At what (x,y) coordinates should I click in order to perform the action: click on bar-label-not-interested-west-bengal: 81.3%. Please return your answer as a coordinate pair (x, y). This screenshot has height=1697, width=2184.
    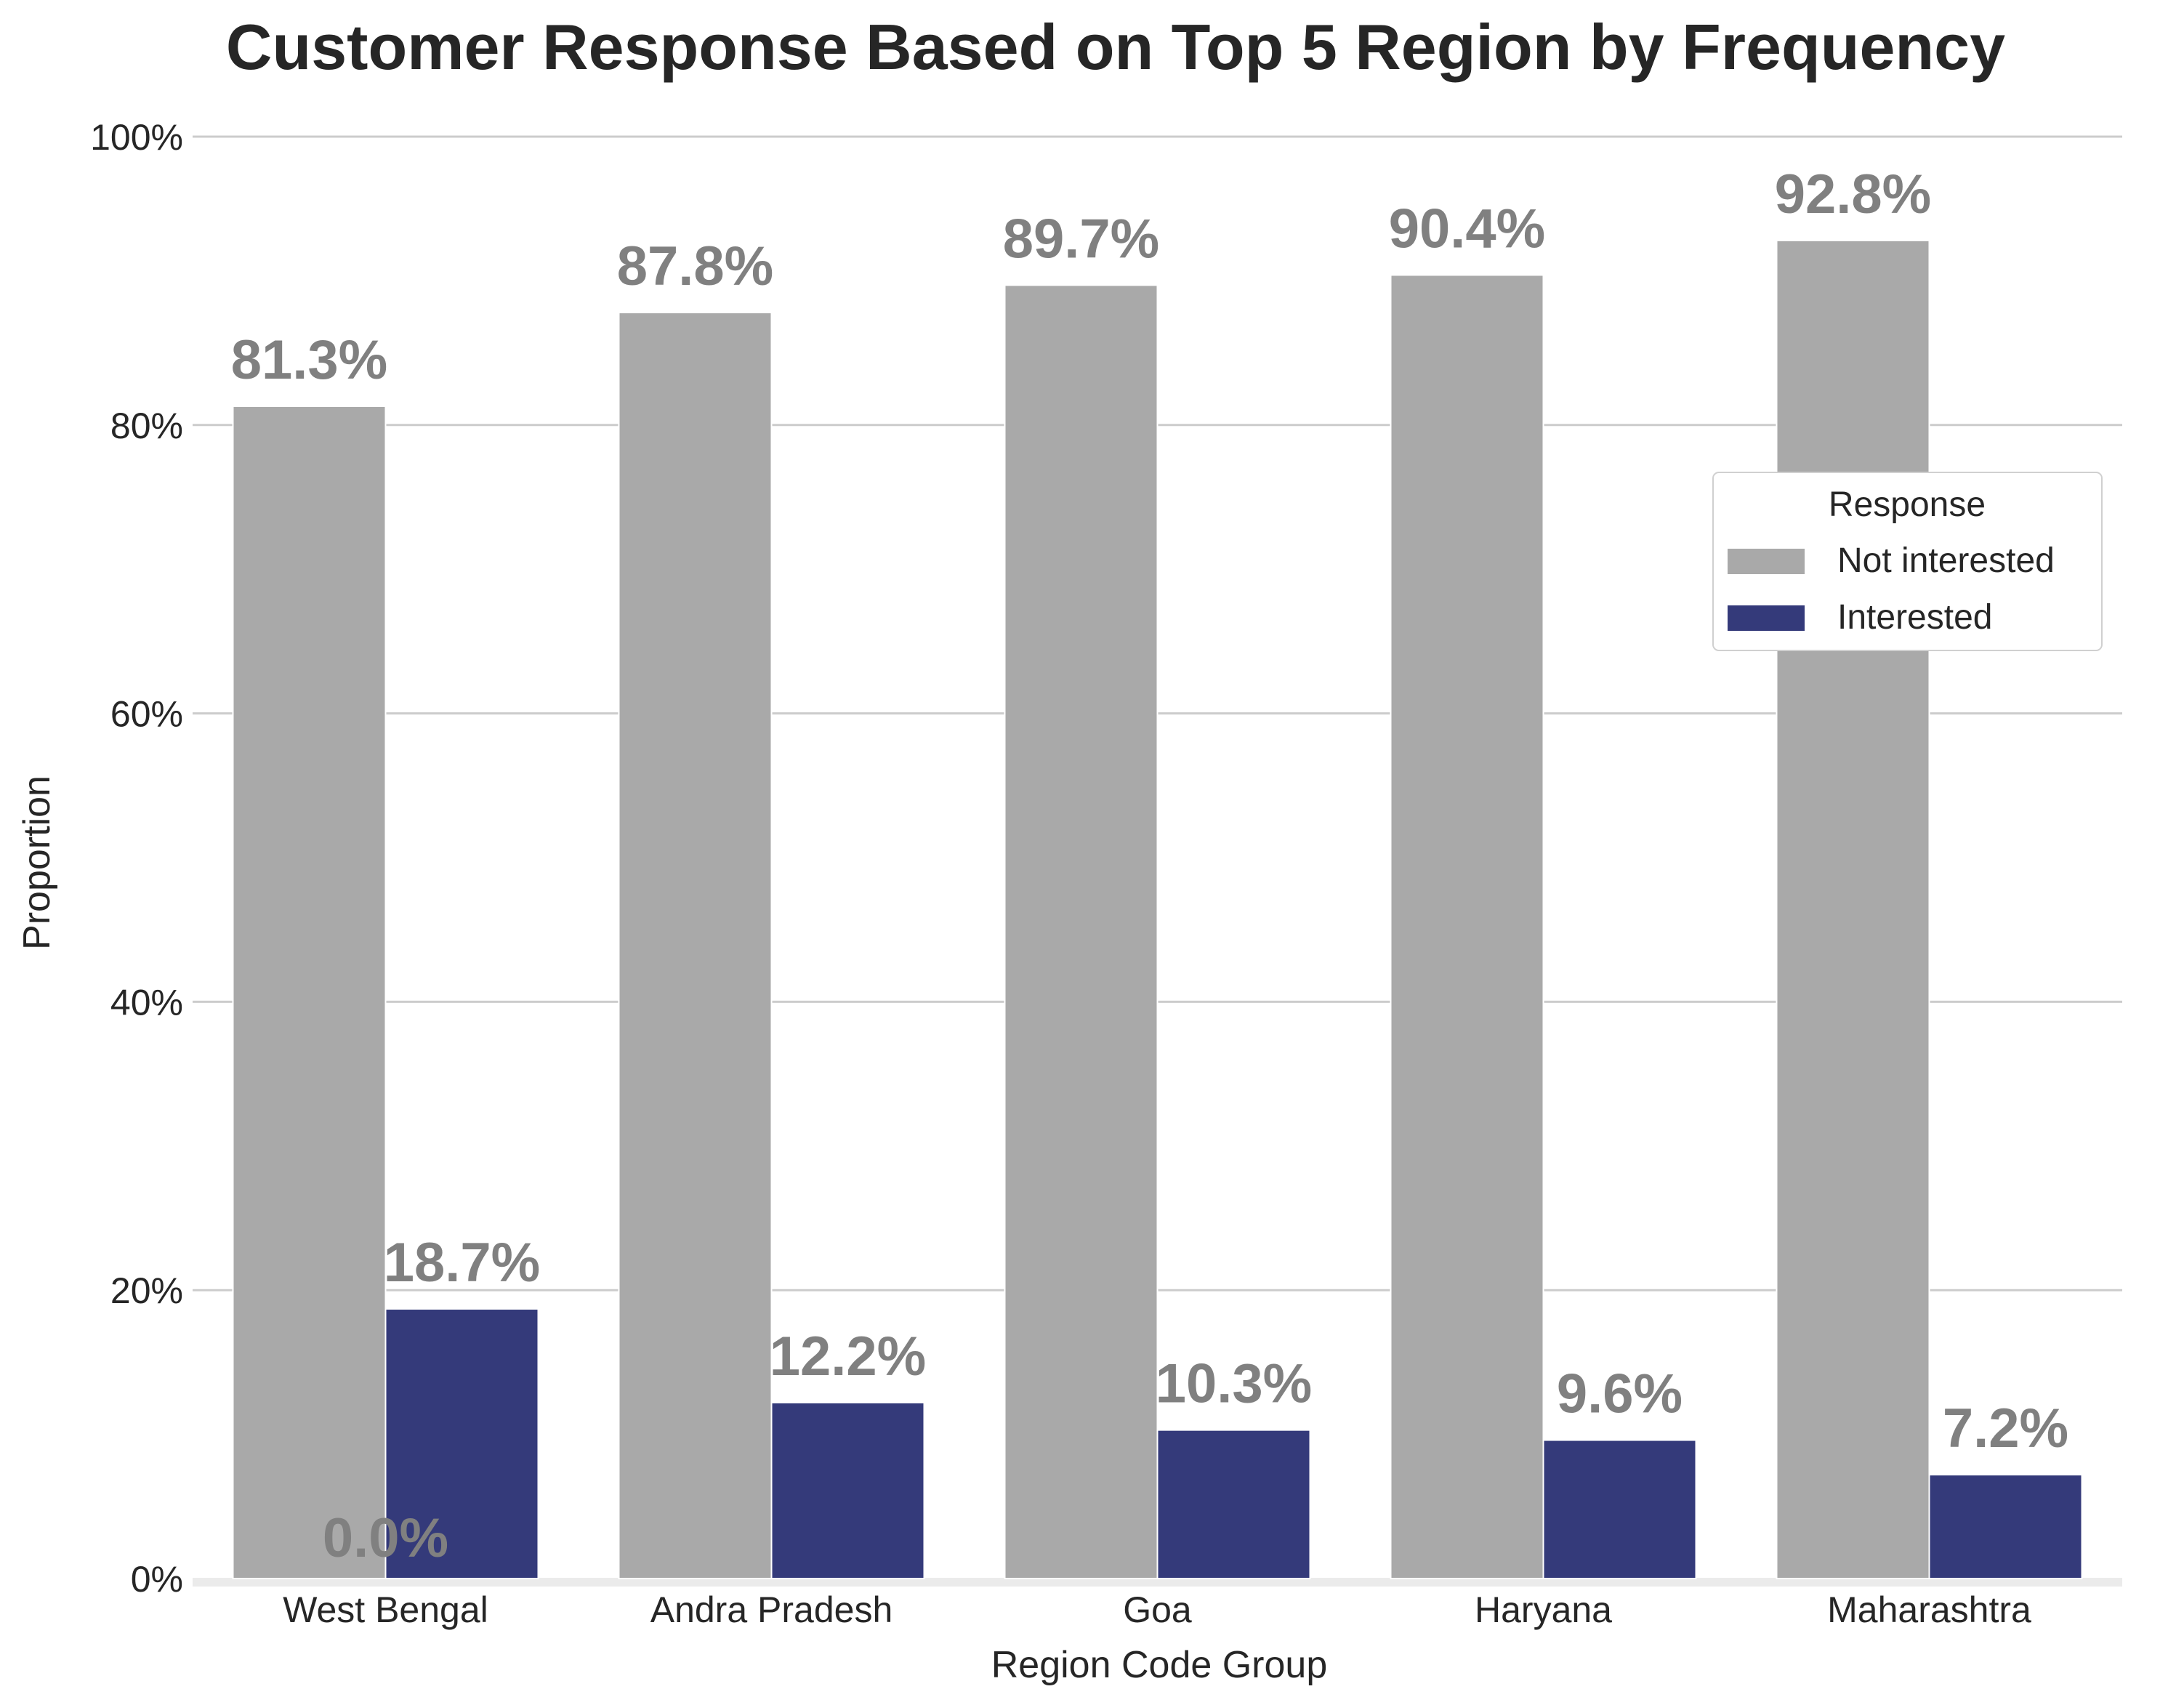
    Looking at the image, I should click on (309, 360).